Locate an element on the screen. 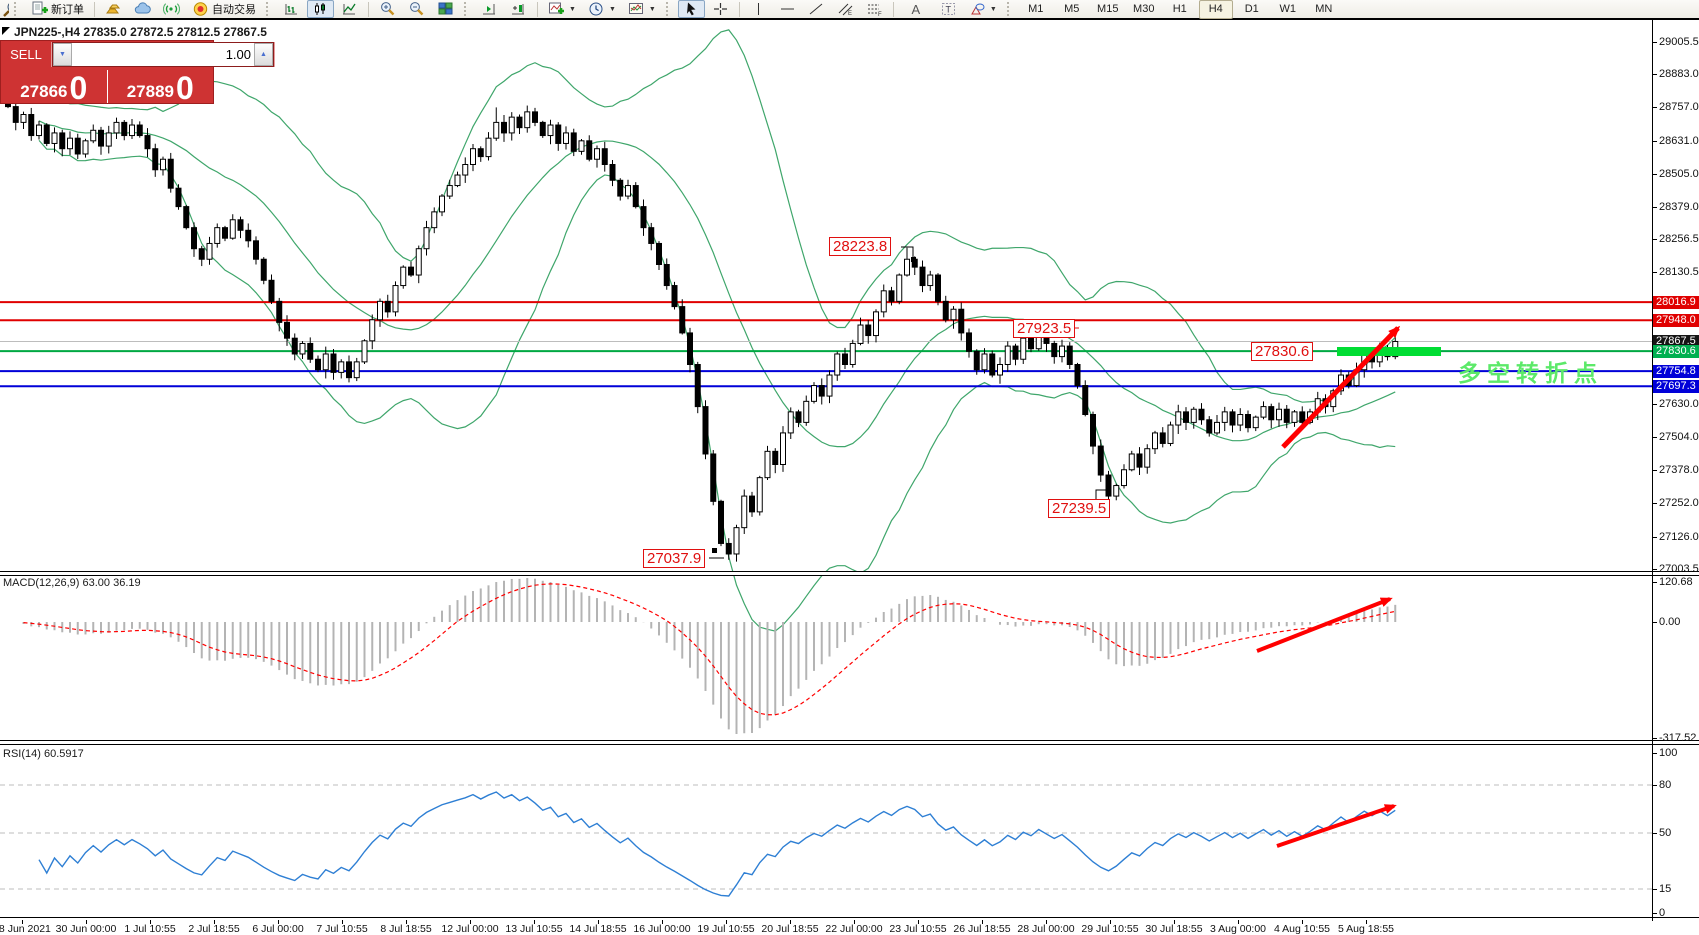 This screenshot has width=1699, height=935. price-axis-tick: 27504.0 is located at coordinates (1676, 437).